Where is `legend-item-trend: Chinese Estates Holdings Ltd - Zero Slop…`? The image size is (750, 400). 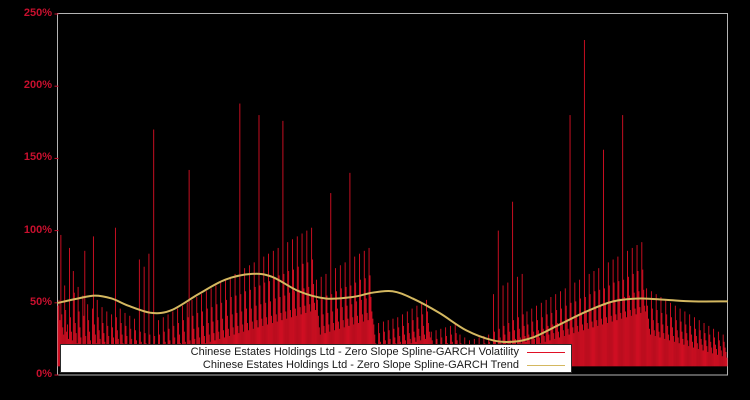 legend-item-trend: Chinese Estates Holdings Ltd - Zero Slop… is located at coordinates (316, 365).